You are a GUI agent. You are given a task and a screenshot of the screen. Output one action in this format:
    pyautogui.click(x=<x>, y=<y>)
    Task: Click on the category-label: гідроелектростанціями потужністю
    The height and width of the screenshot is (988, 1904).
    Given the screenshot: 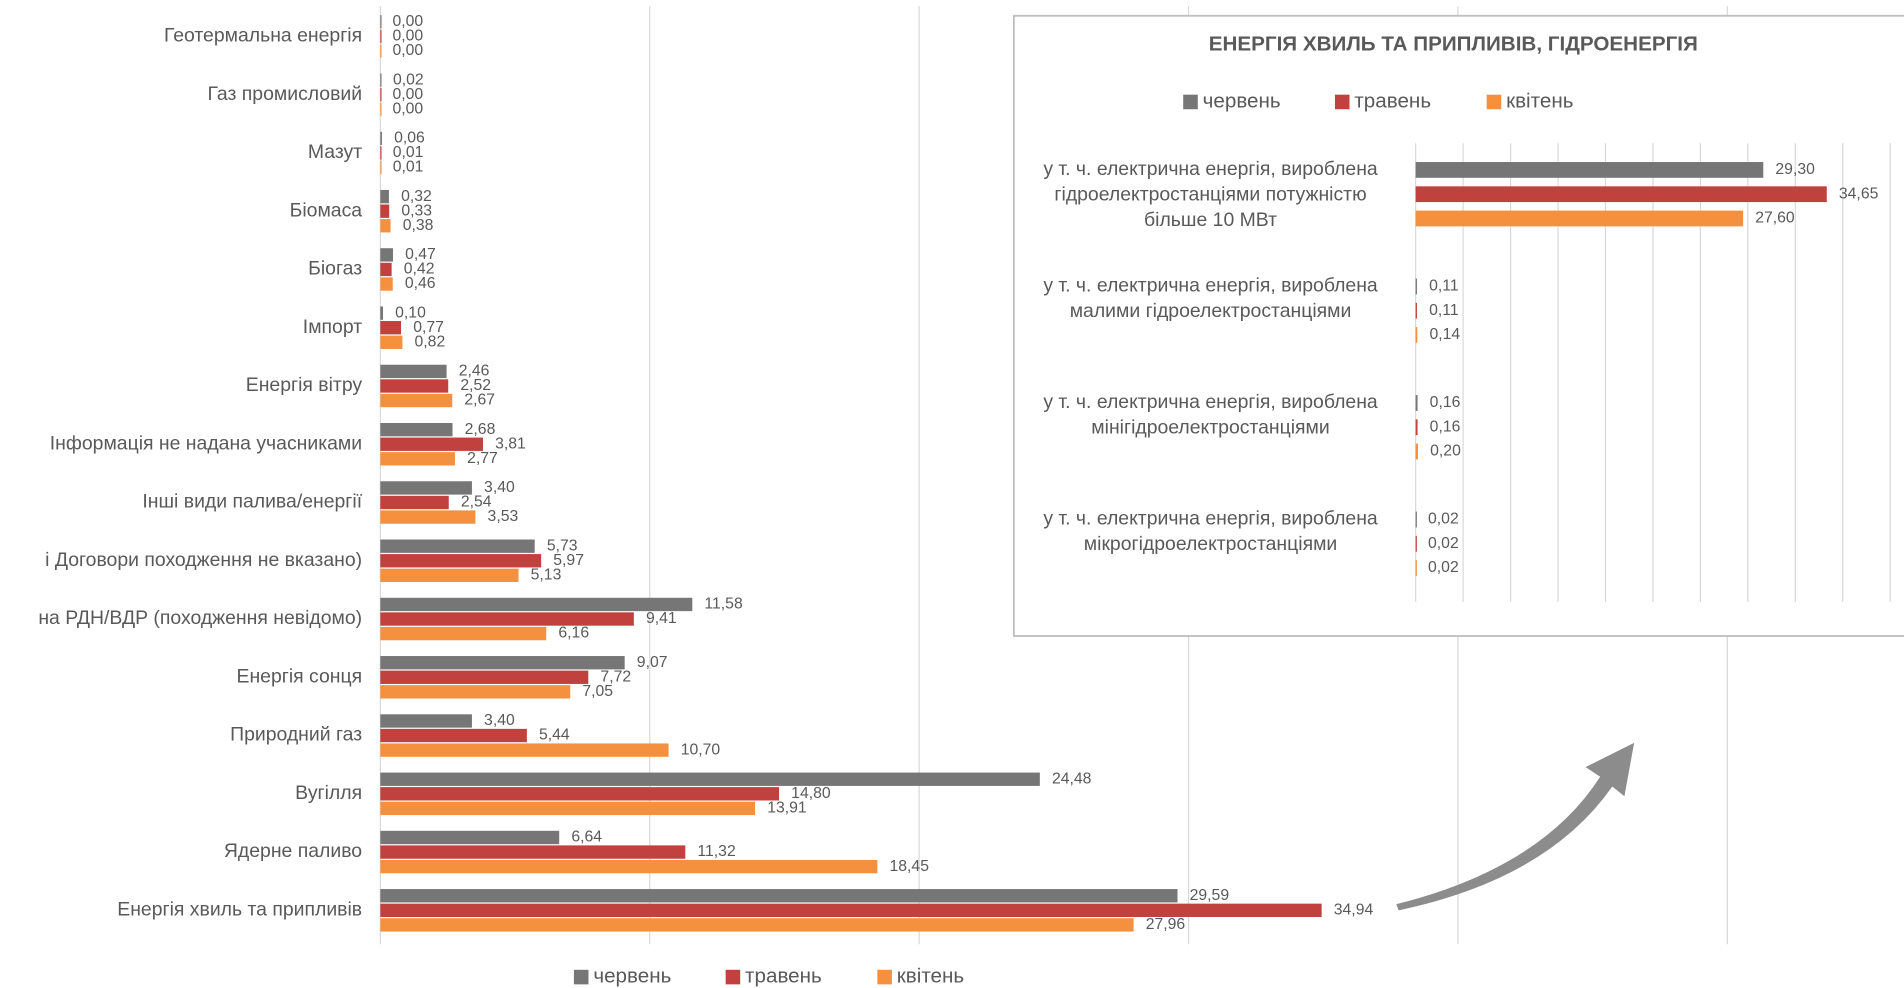 What is the action you would take?
    pyautogui.click(x=1210, y=195)
    